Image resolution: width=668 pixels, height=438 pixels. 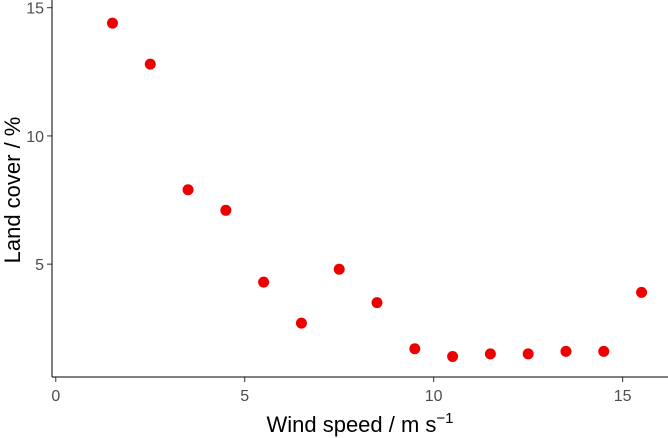 I want to click on x-axis-ticks: 0 5 10 15, so click(x=341, y=391).